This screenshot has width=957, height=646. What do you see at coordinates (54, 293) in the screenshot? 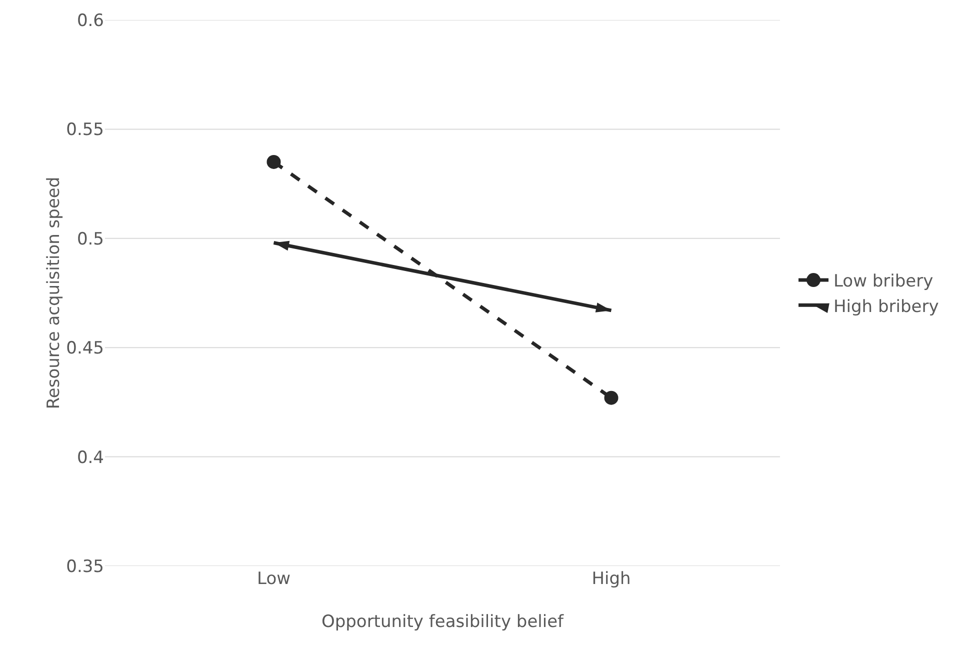
I see `y-axis-title: Resource acquisition speed` at bounding box center [54, 293].